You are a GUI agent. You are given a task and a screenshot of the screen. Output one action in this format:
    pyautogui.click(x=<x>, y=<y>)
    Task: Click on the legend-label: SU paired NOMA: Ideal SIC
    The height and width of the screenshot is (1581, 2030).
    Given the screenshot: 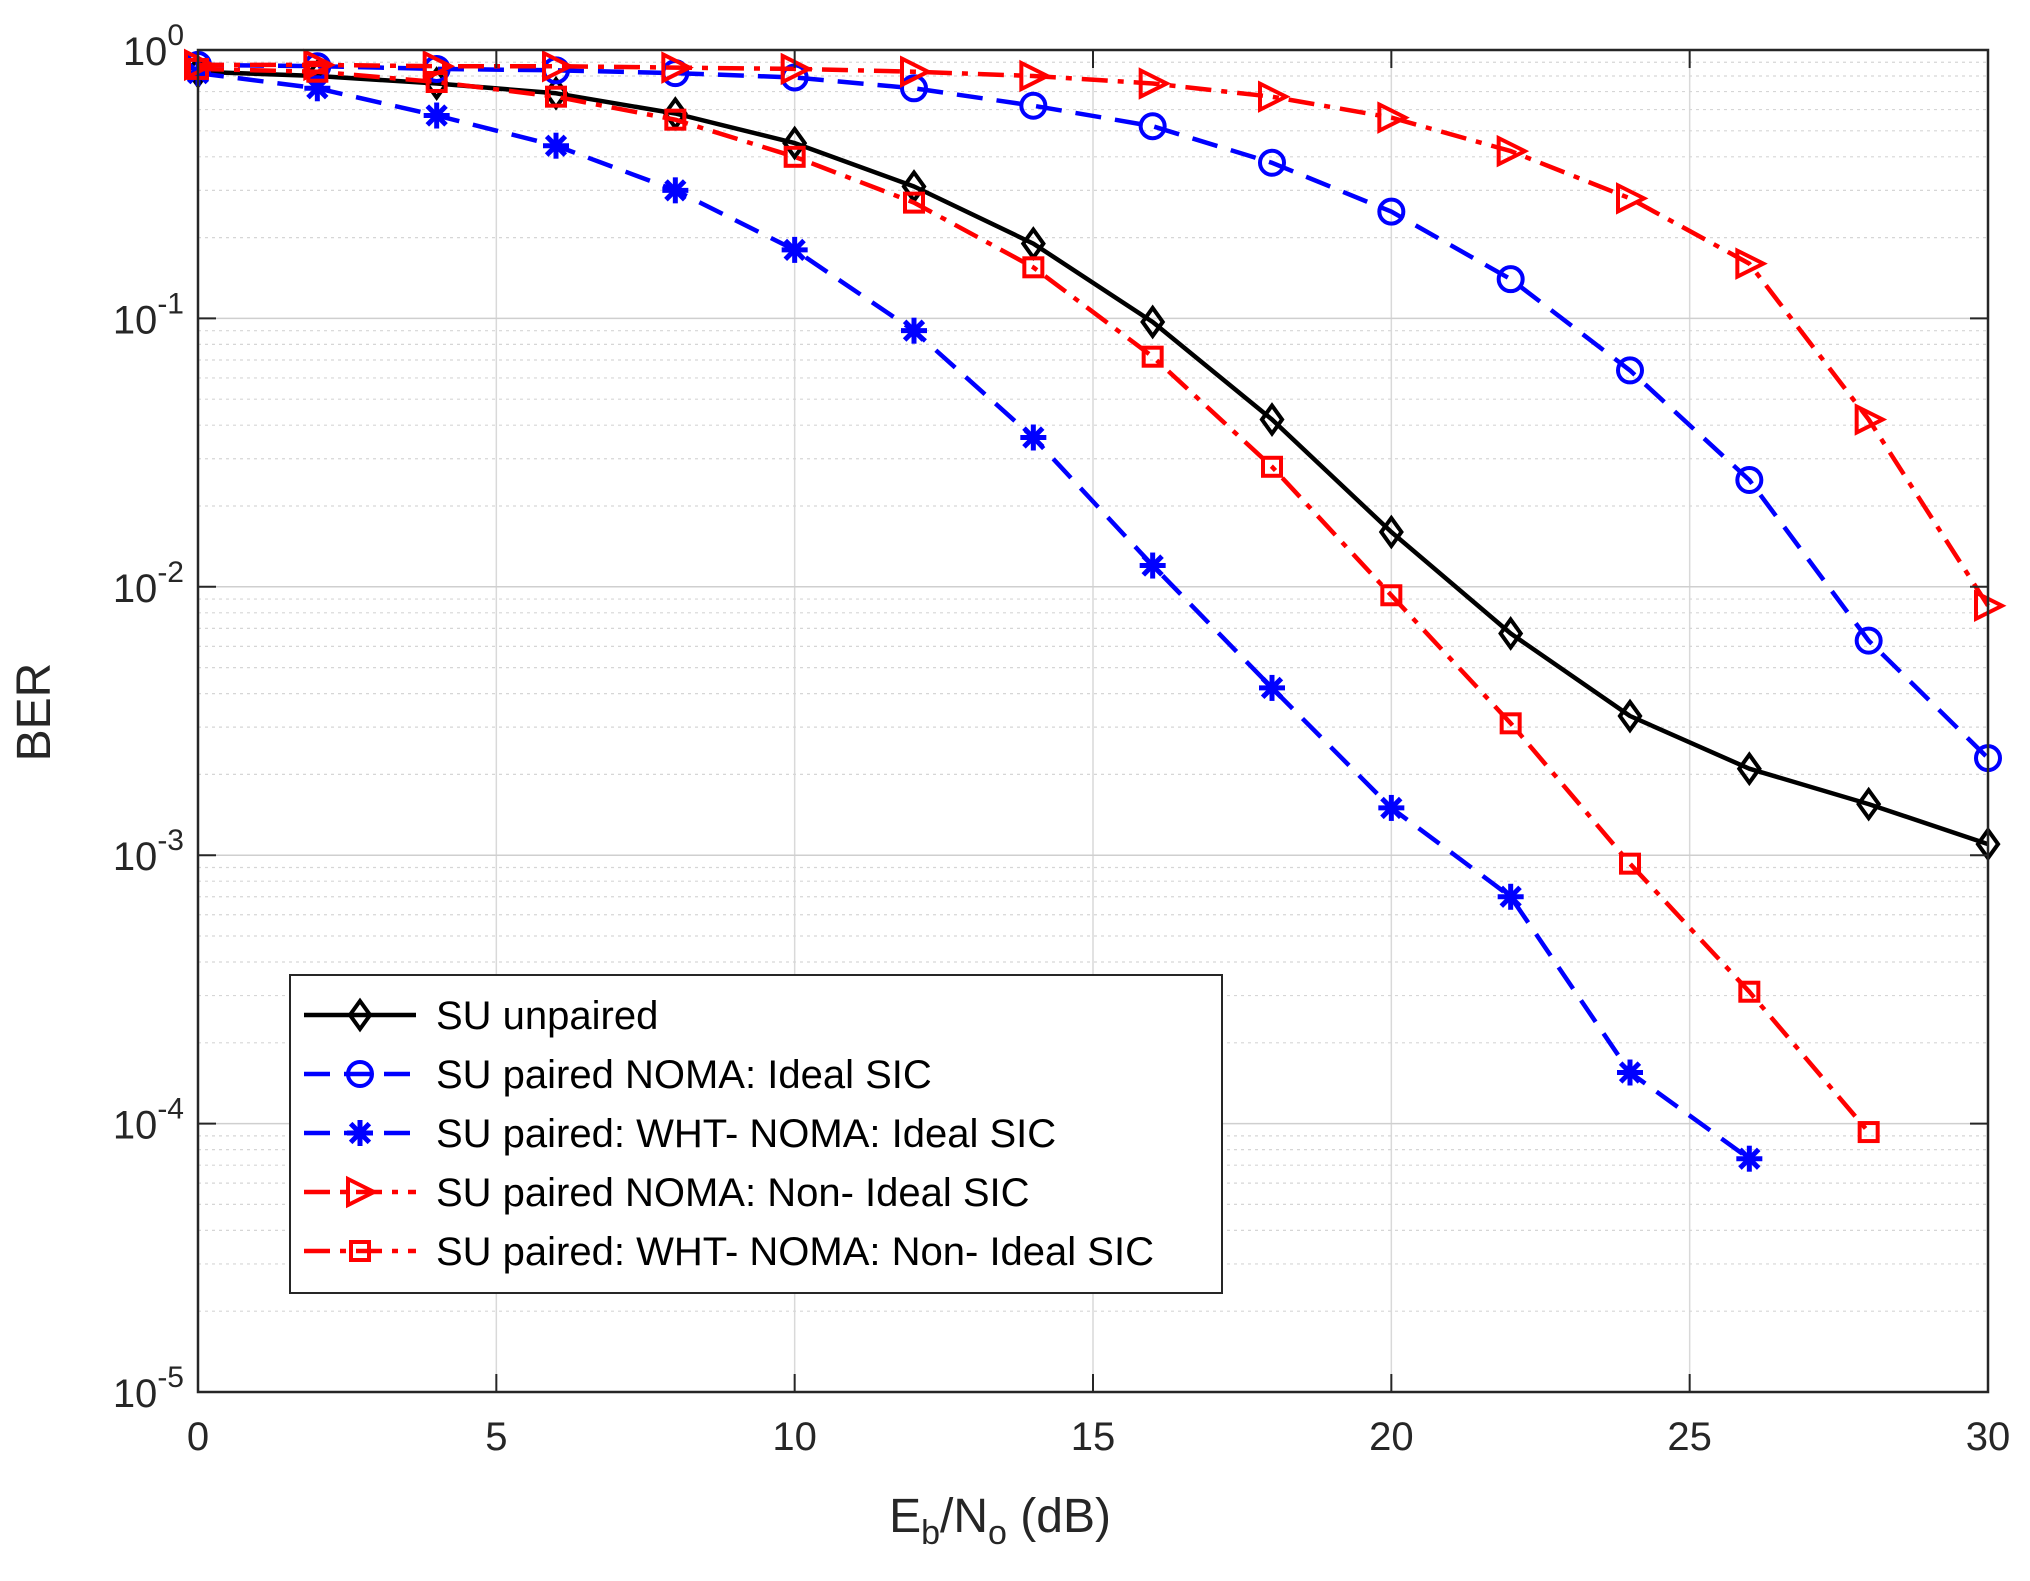 What is the action you would take?
    pyautogui.click(x=684, y=1075)
    